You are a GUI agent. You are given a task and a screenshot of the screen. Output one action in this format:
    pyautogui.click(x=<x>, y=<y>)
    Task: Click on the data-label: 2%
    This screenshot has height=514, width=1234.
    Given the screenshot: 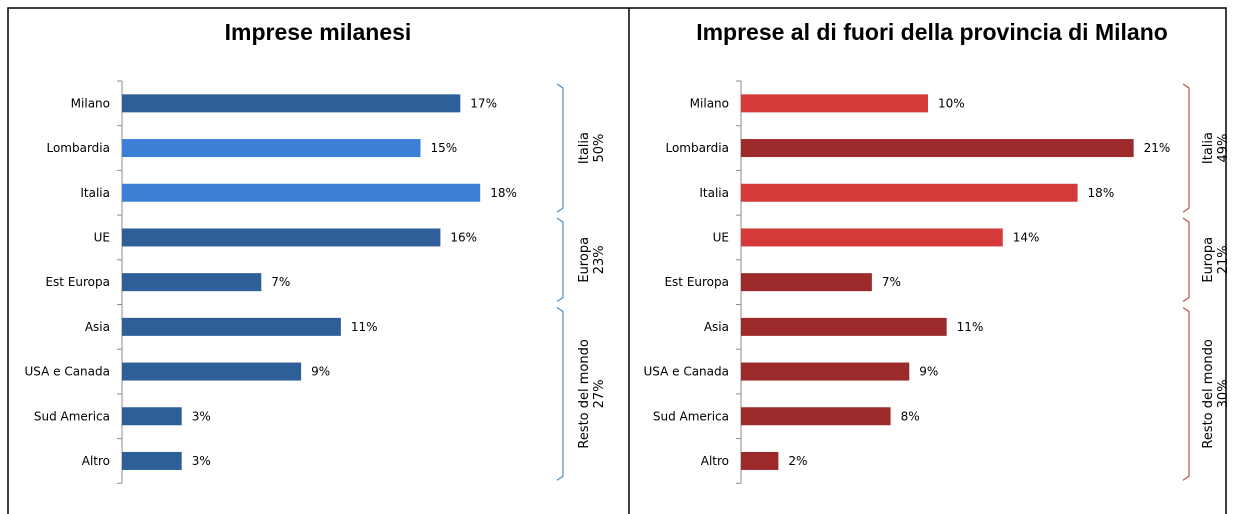 What is the action you would take?
    pyautogui.click(x=797, y=461)
    